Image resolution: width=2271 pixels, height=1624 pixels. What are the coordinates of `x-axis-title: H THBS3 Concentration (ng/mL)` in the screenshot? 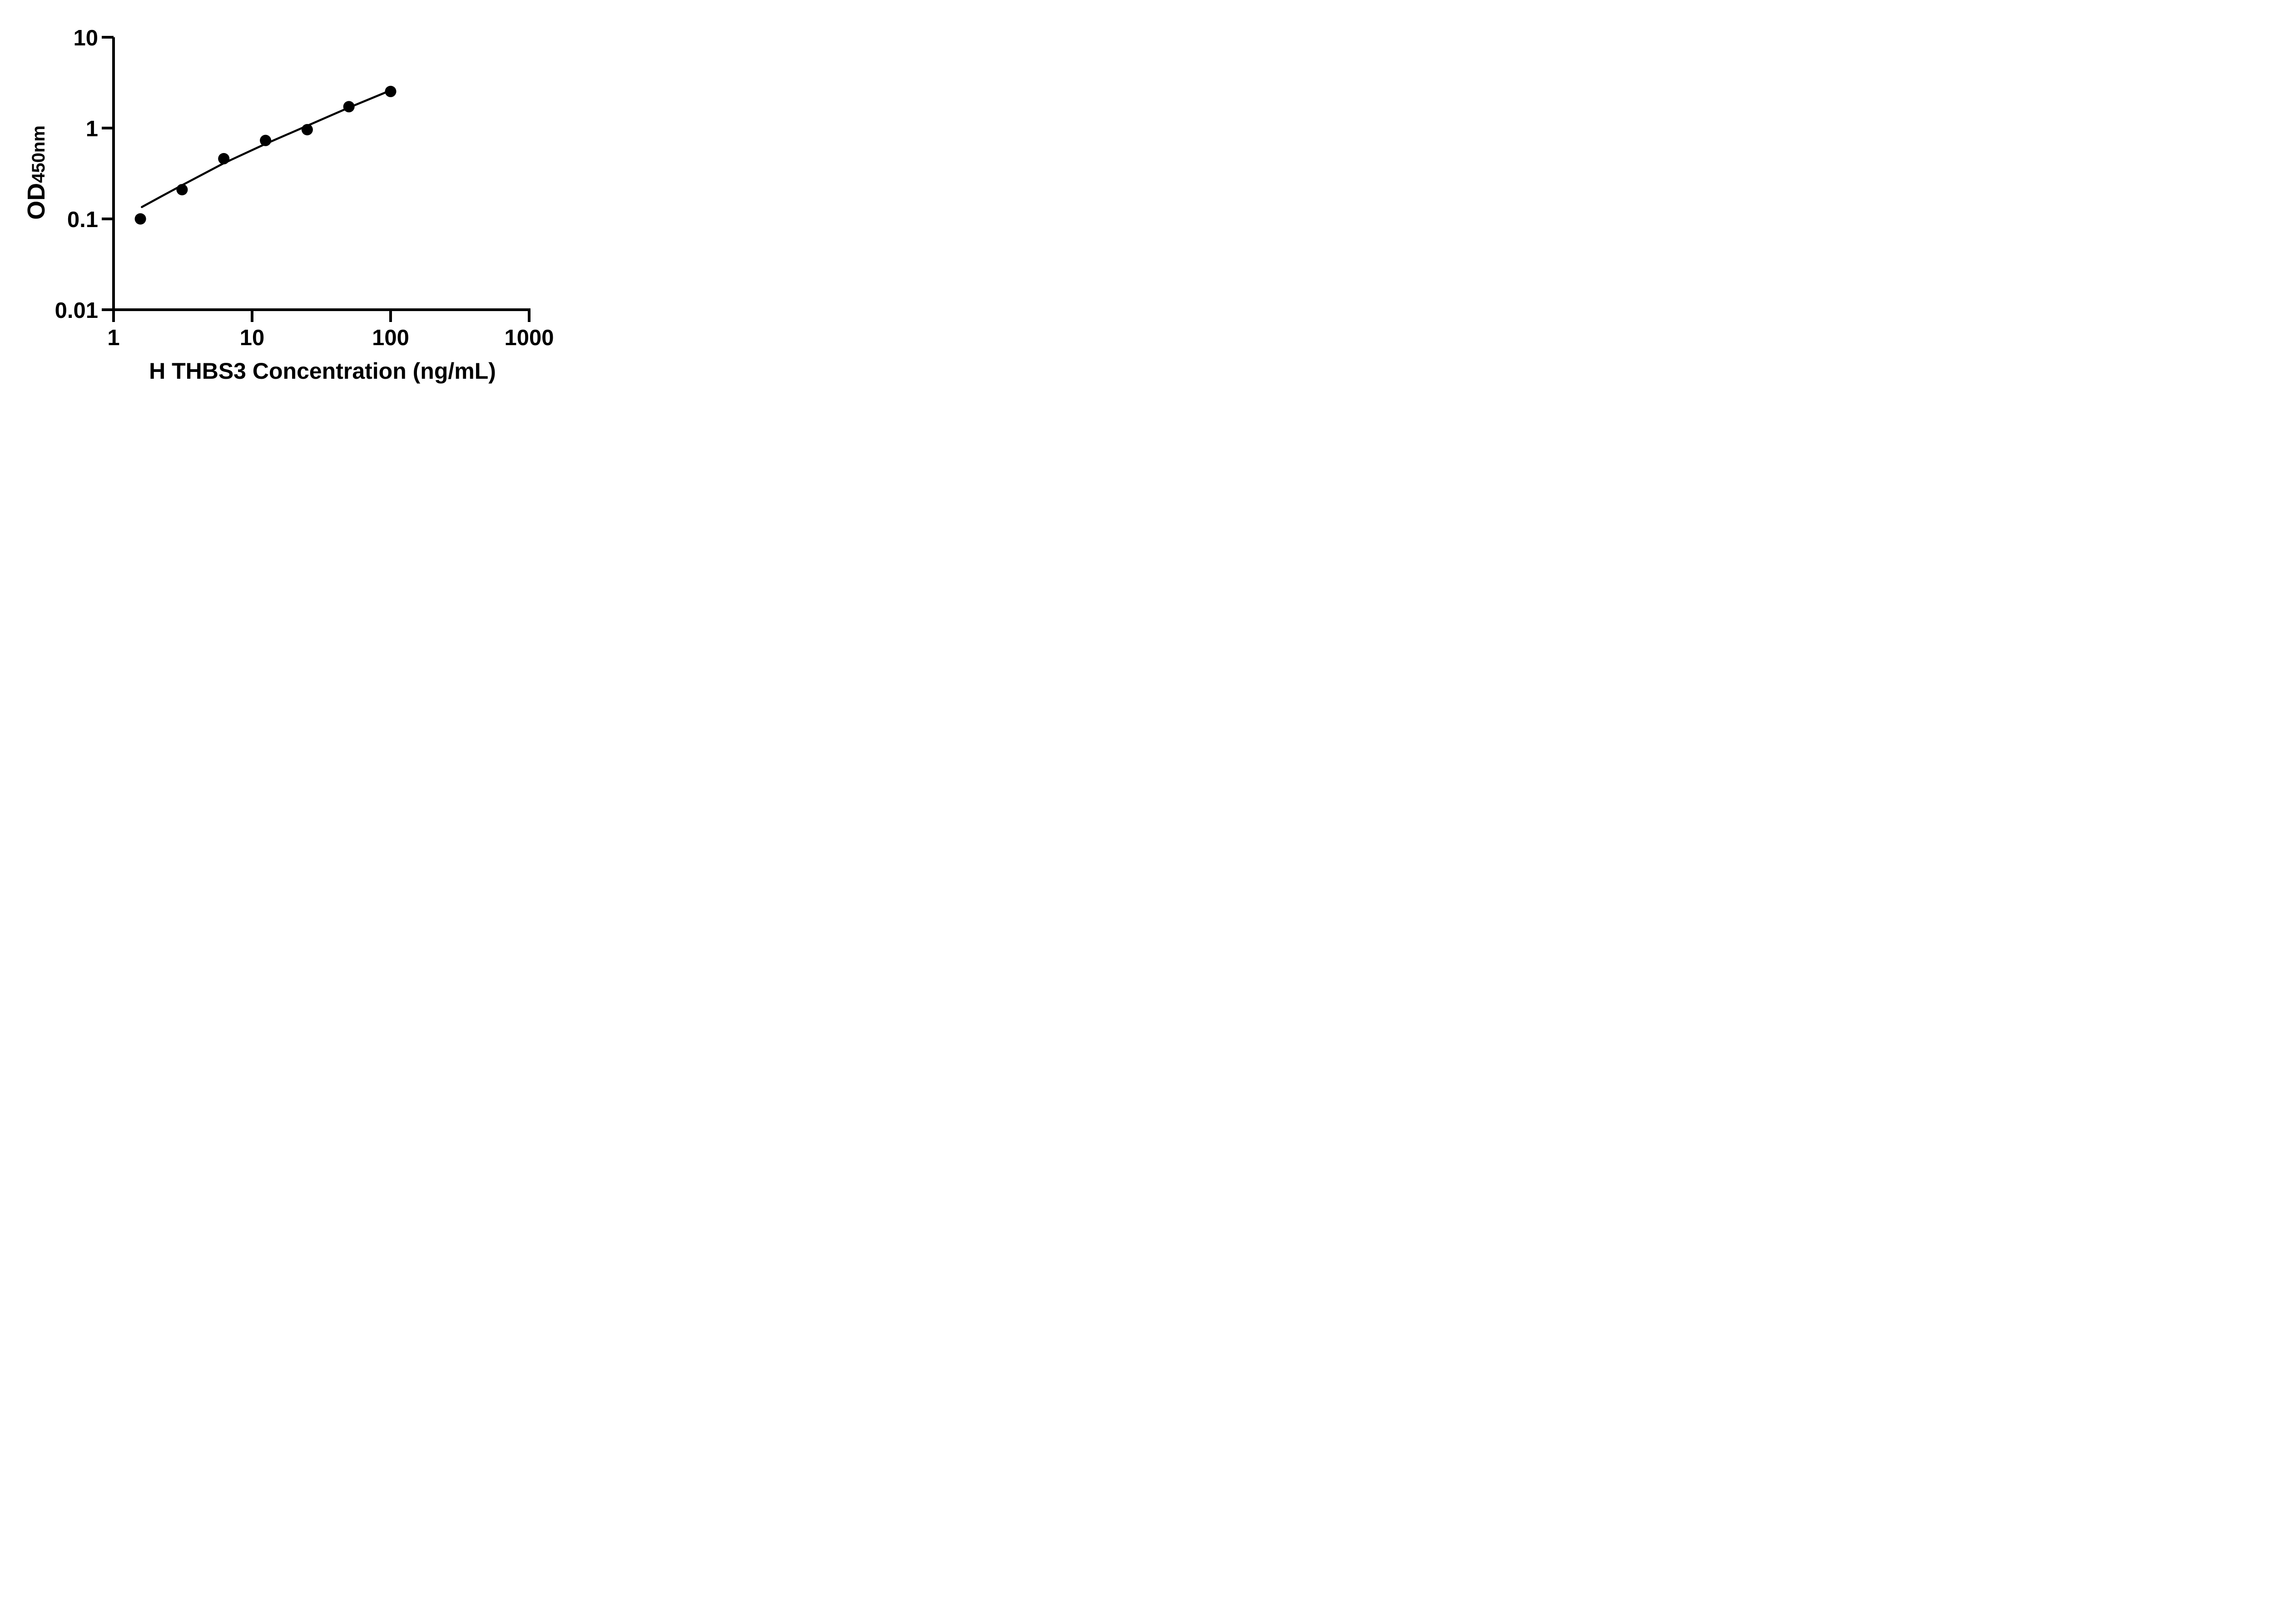 It's located at (322, 371).